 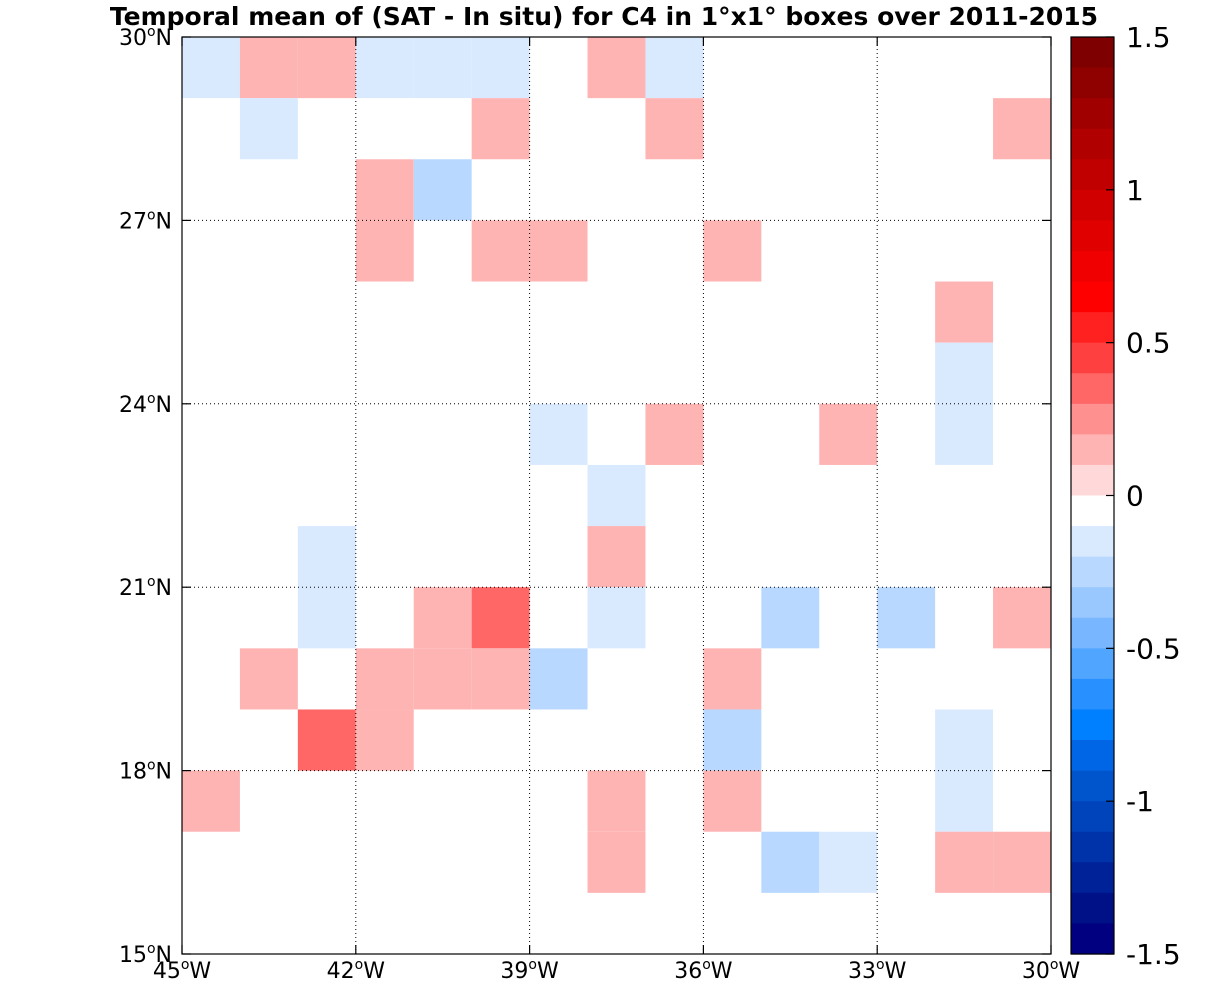 What do you see at coordinates (703, 970) in the screenshot?
I see `x-tick-label: 36oW` at bounding box center [703, 970].